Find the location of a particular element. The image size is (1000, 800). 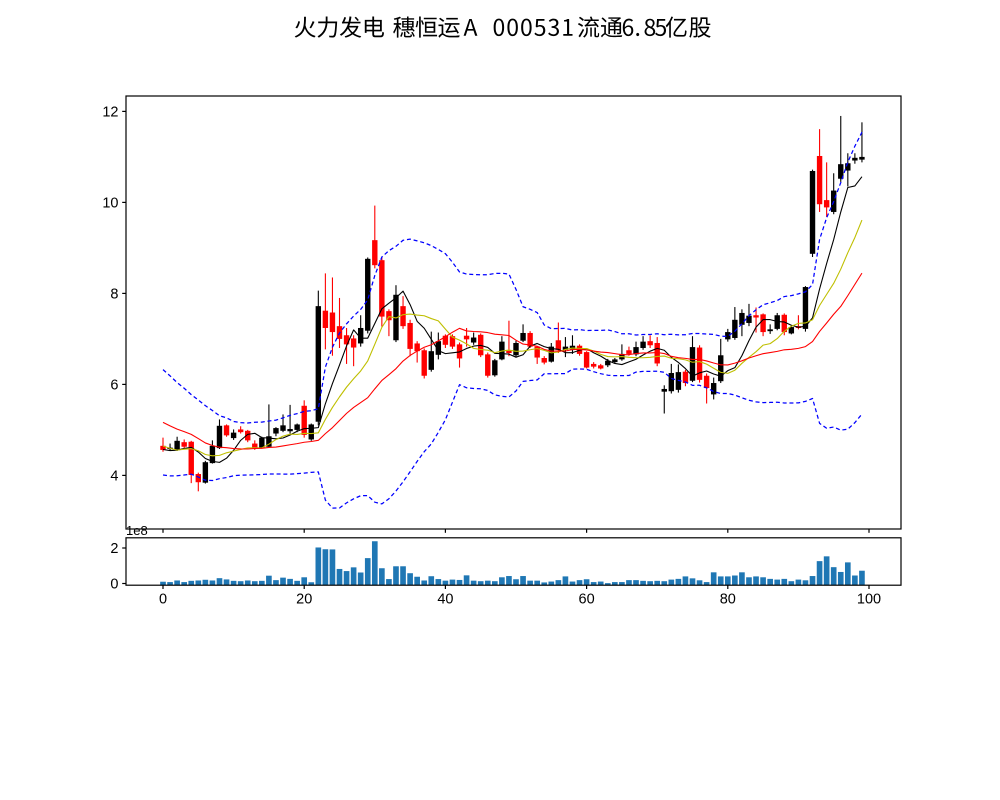

svg-text: 4 is located at coordinates (114, 476).